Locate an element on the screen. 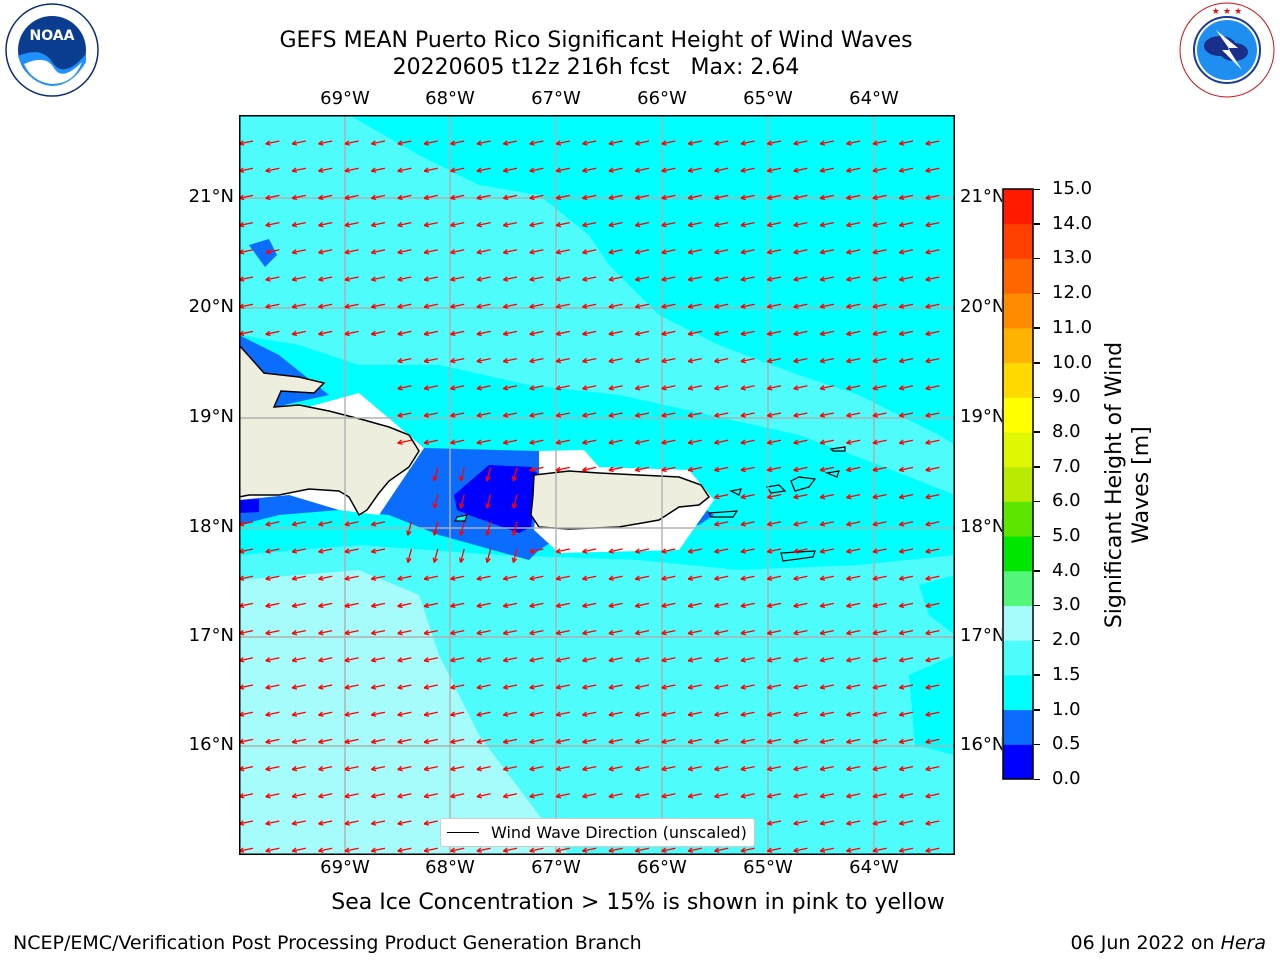  wave-band-0-0.5m is located at coordinates (496, 499).